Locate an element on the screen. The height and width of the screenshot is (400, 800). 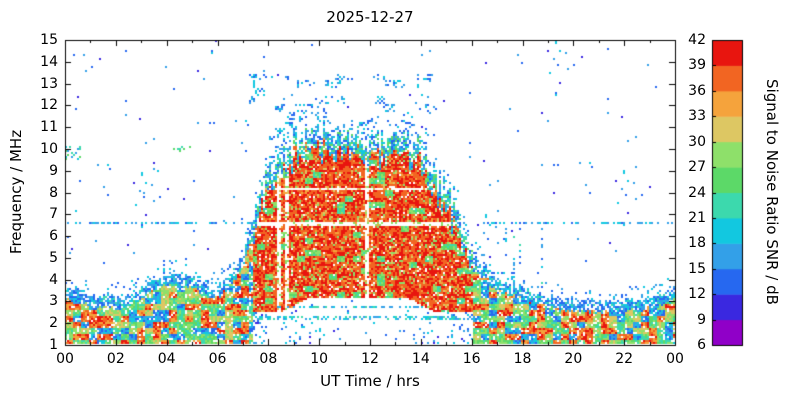
y-tick-label: 9 is located at coordinates (53, 170).